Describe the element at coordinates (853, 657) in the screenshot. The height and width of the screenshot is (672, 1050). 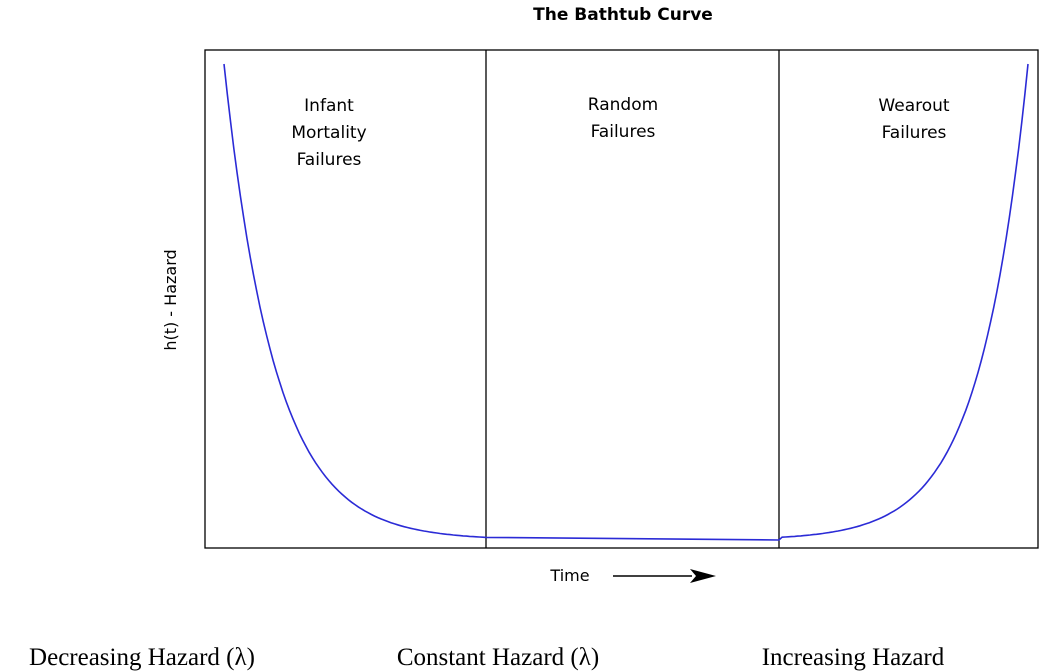
I see `hazard-label-3: Increasing Hazard` at that location.